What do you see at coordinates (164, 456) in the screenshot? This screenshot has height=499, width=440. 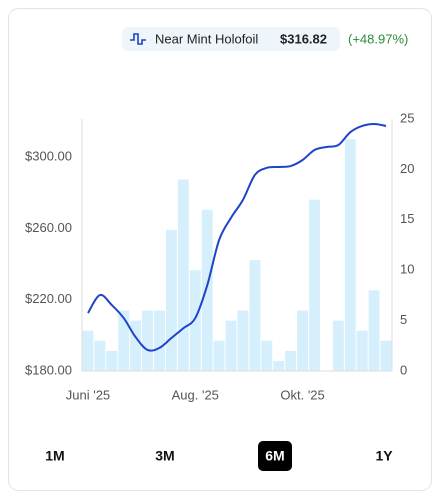 I see `range-button: 3M` at bounding box center [164, 456].